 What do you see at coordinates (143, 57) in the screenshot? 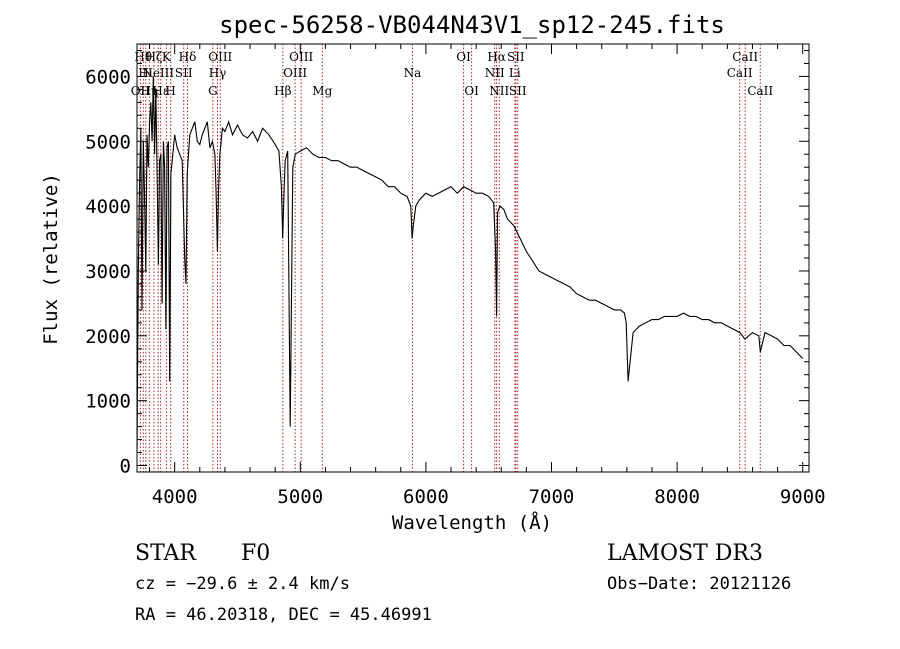
I see `line-label-1: Hθ` at bounding box center [143, 57].